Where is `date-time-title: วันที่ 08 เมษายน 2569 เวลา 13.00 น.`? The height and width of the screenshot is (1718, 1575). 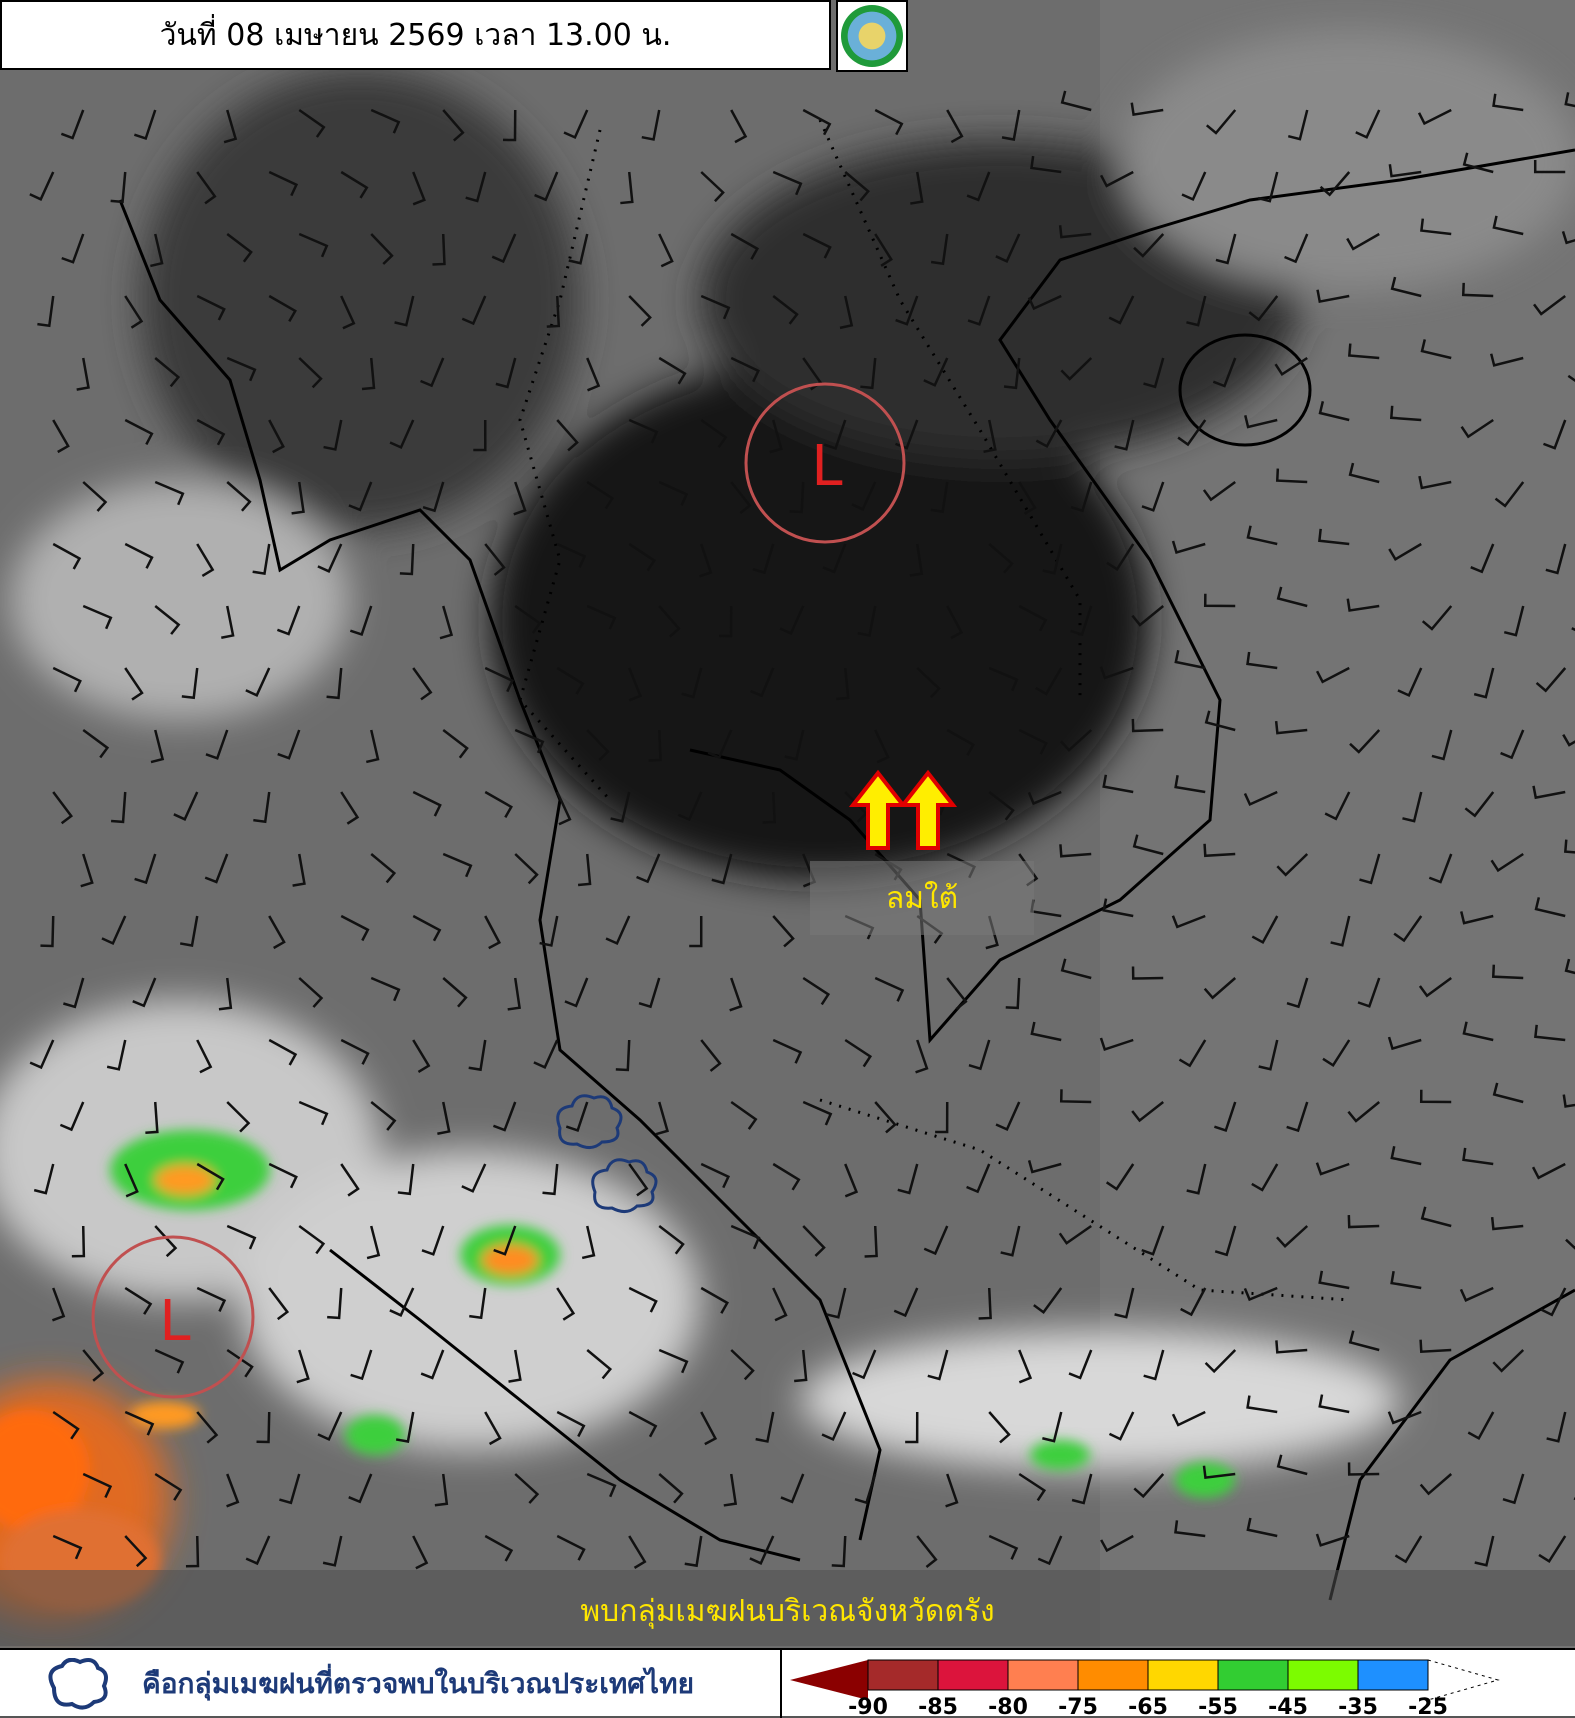
date-time-title: วันที่ 08 เมษายน 2569 เวลา 13.00 น. is located at coordinates (415, 35).